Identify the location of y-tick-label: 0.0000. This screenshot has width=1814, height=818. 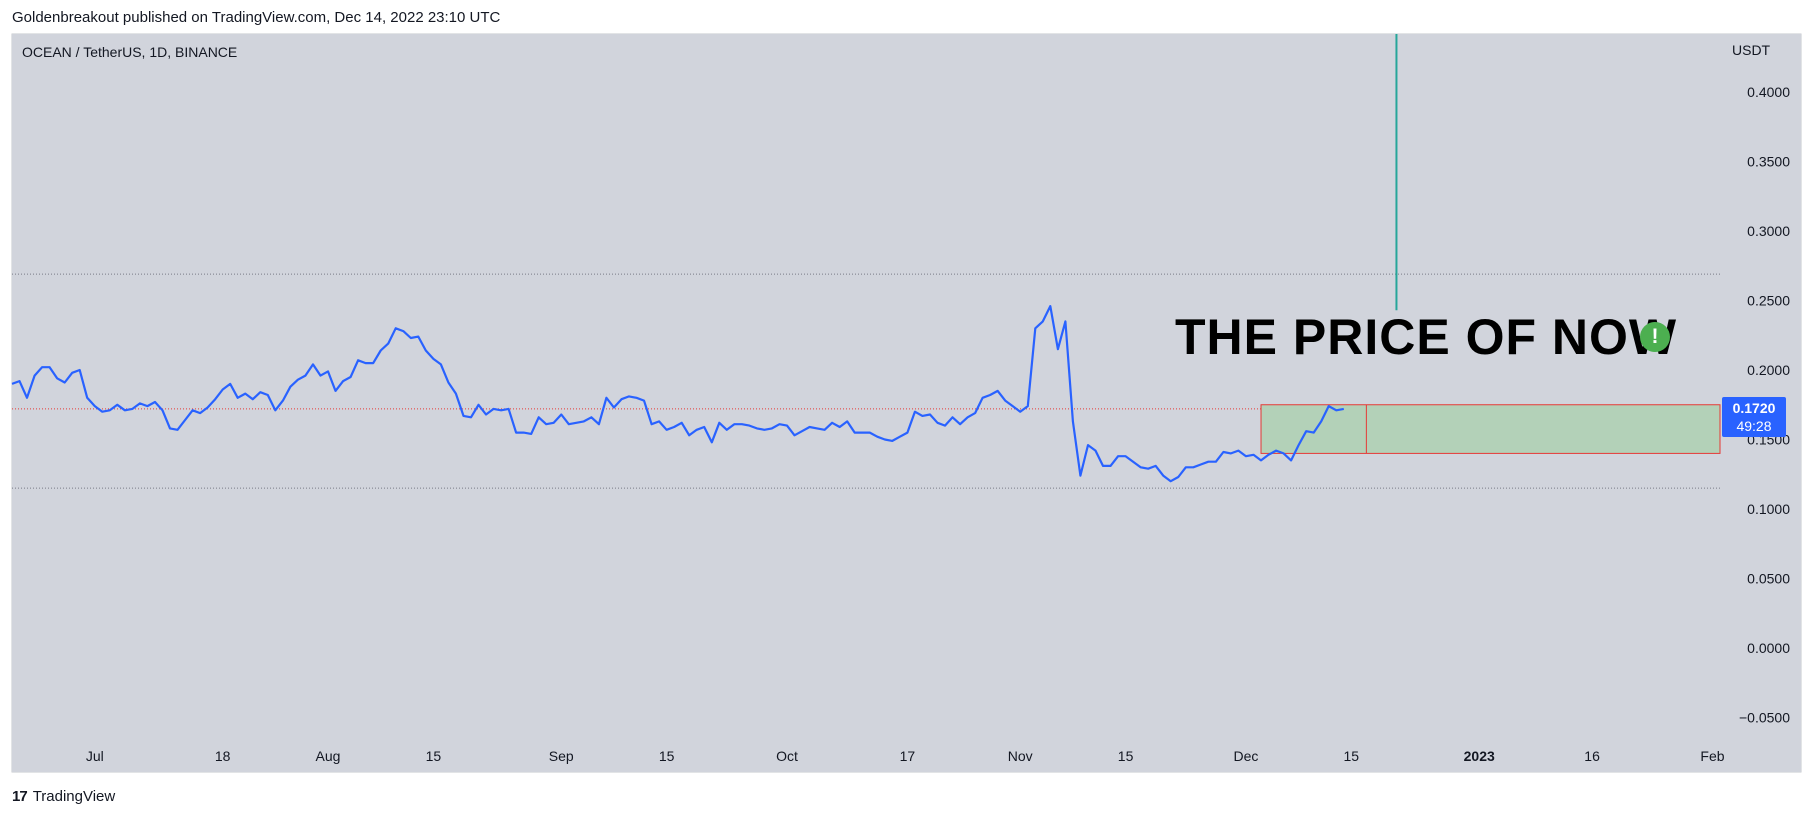
(1768, 648).